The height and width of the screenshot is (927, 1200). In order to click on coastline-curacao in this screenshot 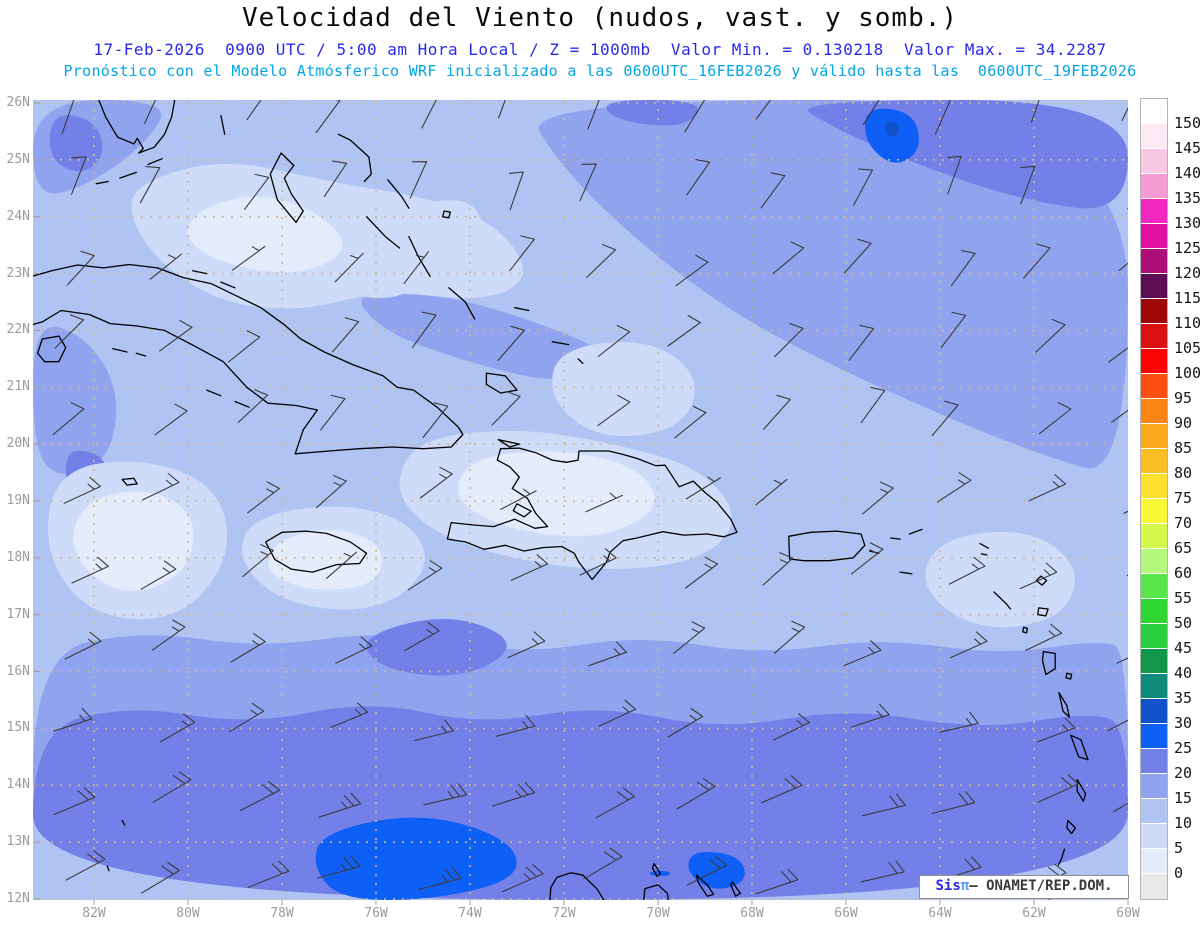, I will do `click(705, 885)`.